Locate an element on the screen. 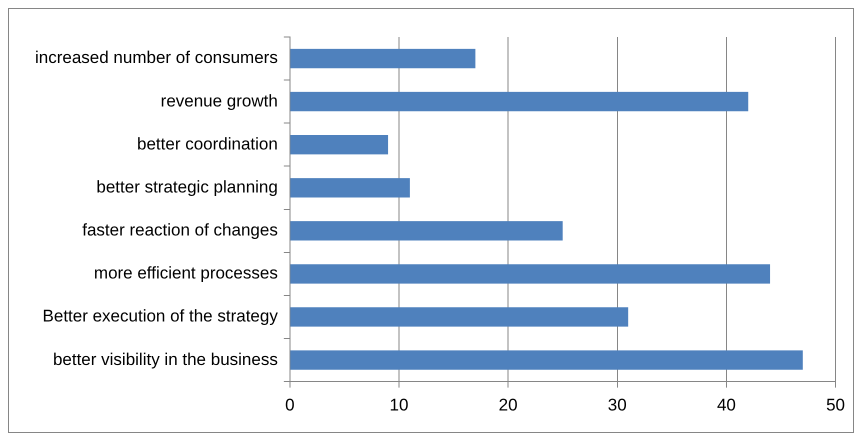 The image size is (864, 443). x-tick-label: 10 is located at coordinates (399, 404).